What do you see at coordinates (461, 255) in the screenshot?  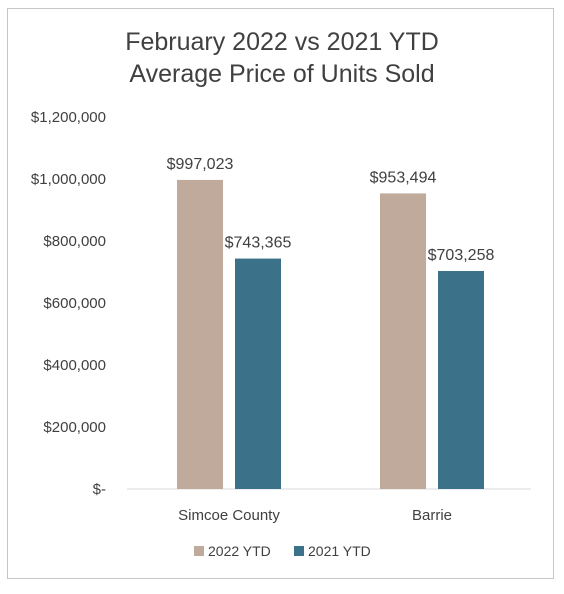 I see `data-label: $703,258` at bounding box center [461, 255].